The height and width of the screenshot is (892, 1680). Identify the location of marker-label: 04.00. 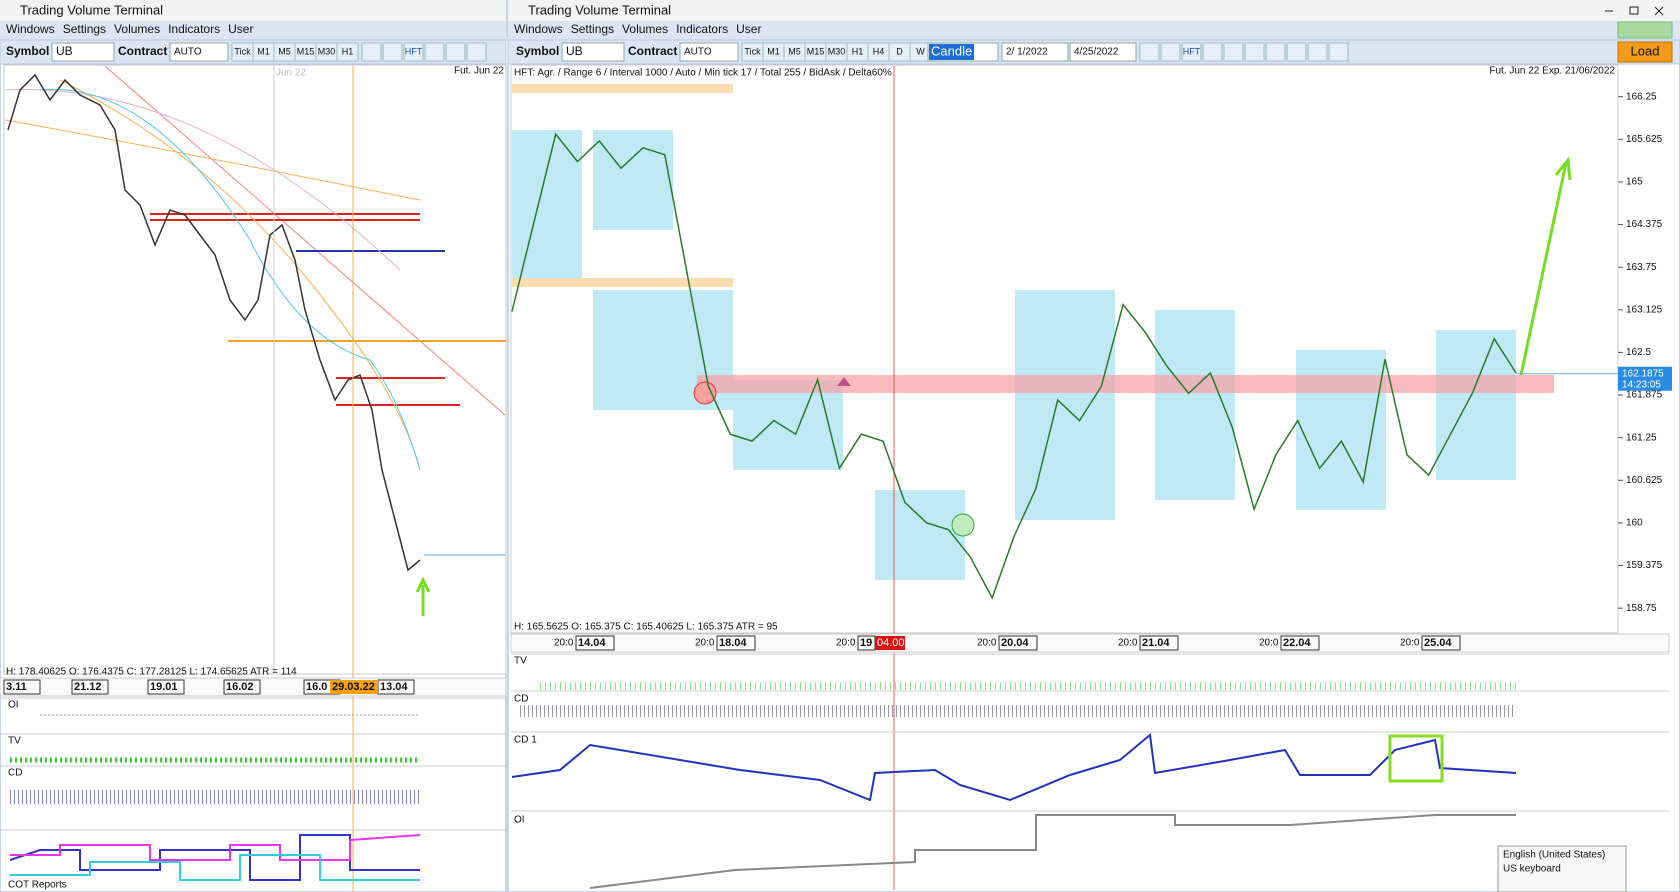
(891, 643).